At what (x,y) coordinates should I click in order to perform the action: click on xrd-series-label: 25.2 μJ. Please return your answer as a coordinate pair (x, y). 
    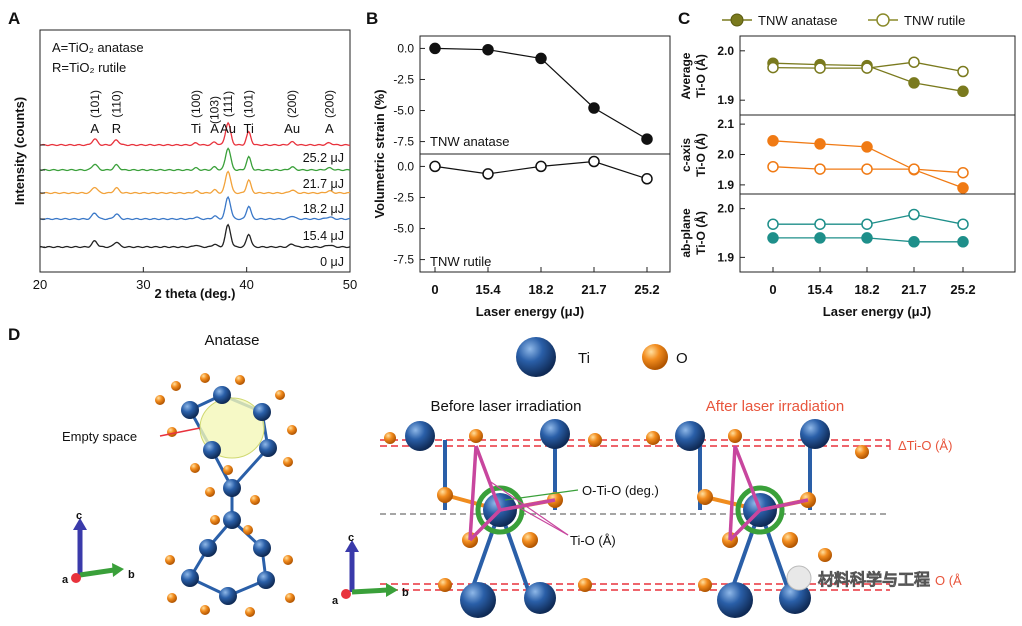
    Looking at the image, I should click on (323, 158).